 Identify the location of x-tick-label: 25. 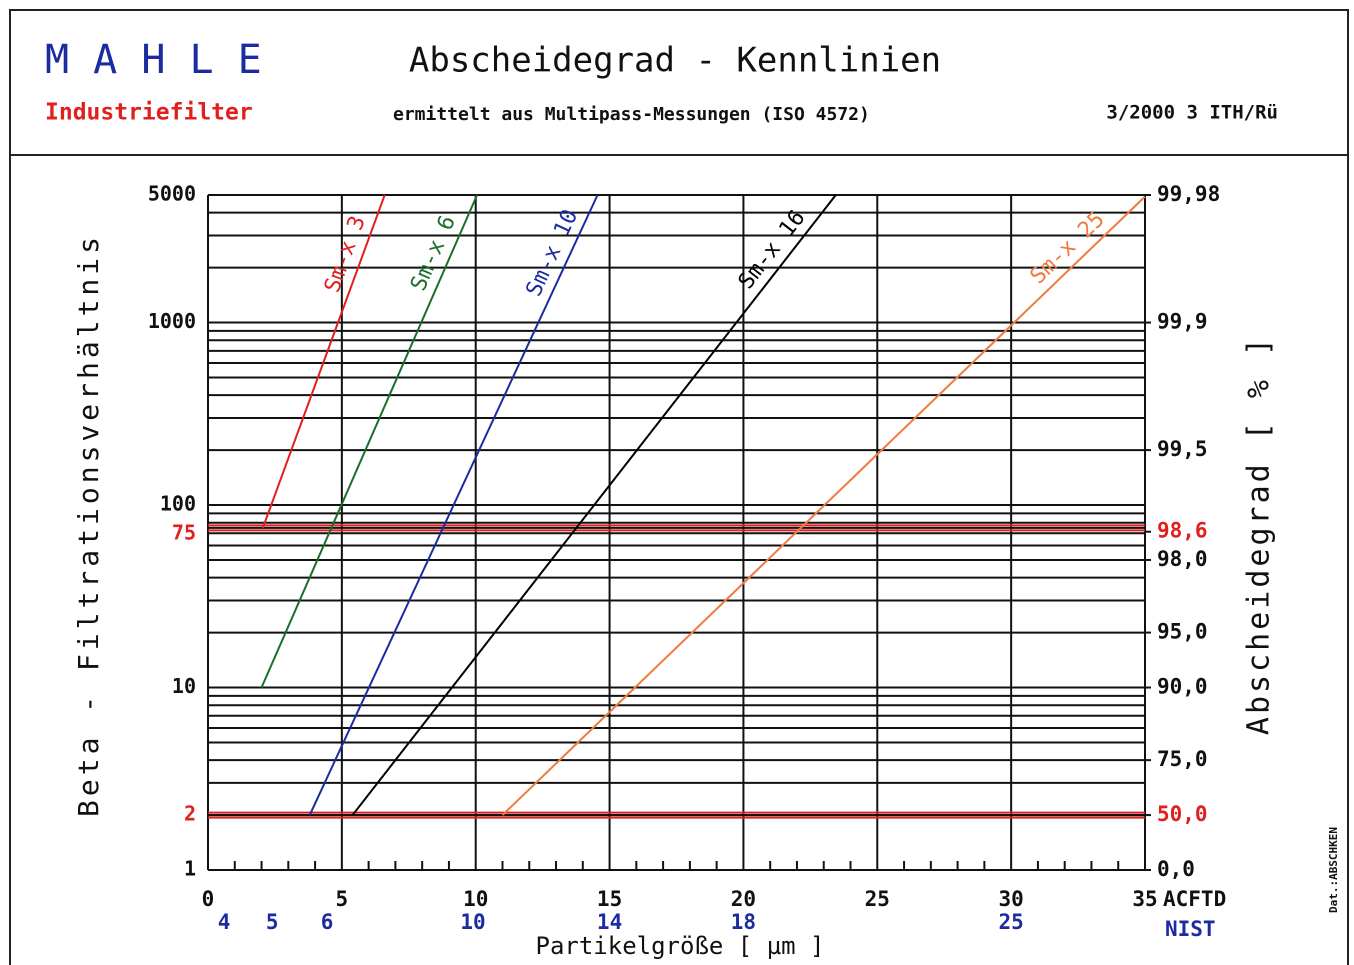
(877, 899).